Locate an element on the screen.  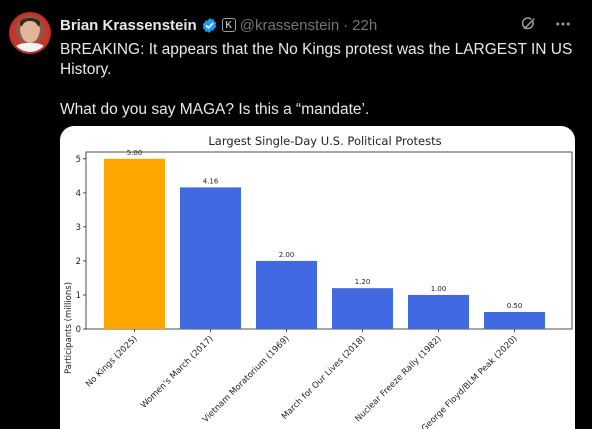
x-tick-label: Vietnam Moratorium (1969) is located at coordinates (246, 379).